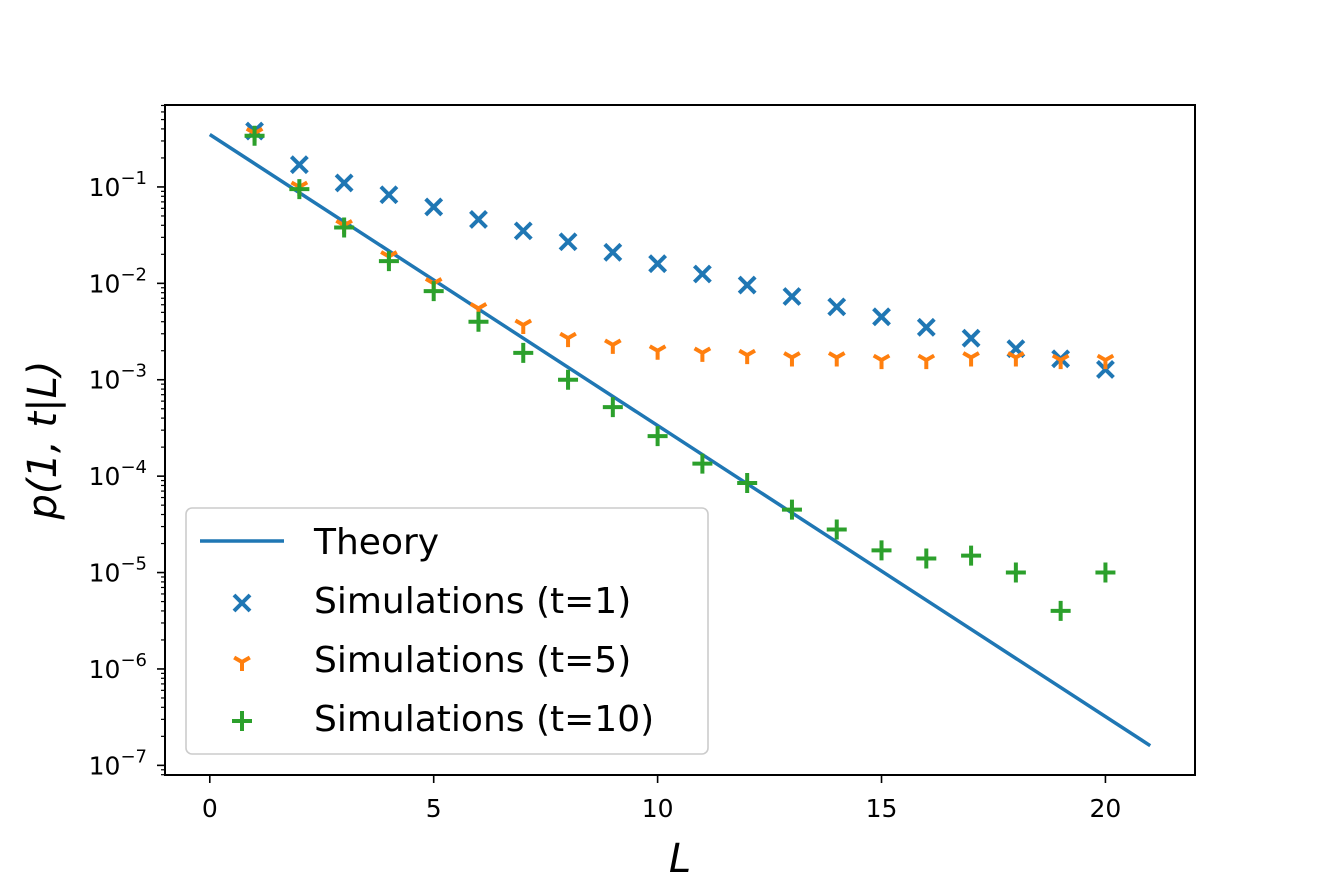 This screenshot has width=1329, height=886. I want to click on x-tick-label: 10, so click(658, 808).